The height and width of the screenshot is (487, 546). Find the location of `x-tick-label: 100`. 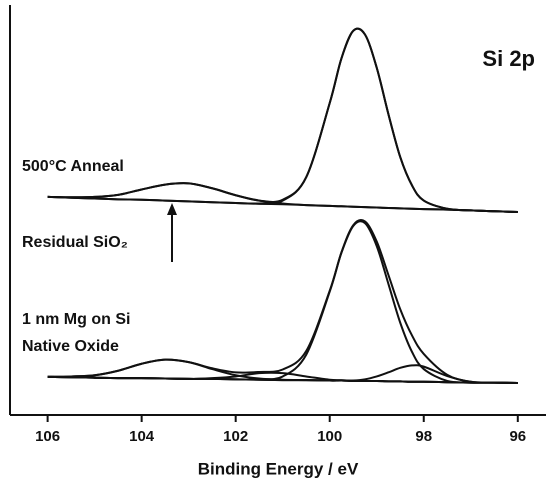

x-tick-label: 100 is located at coordinates (329, 436).